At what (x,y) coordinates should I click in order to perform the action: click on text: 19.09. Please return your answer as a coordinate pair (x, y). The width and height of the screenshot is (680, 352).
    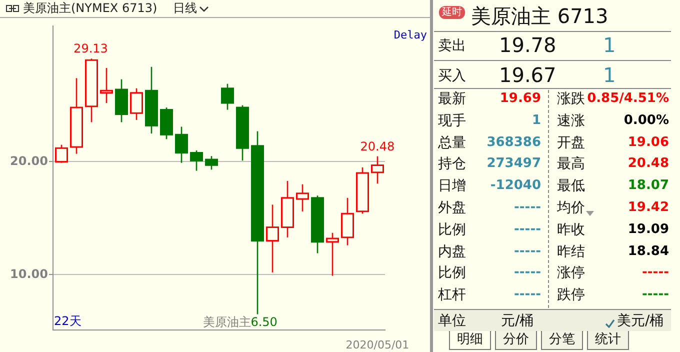
    Looking at the image, I should click on (648, 229).